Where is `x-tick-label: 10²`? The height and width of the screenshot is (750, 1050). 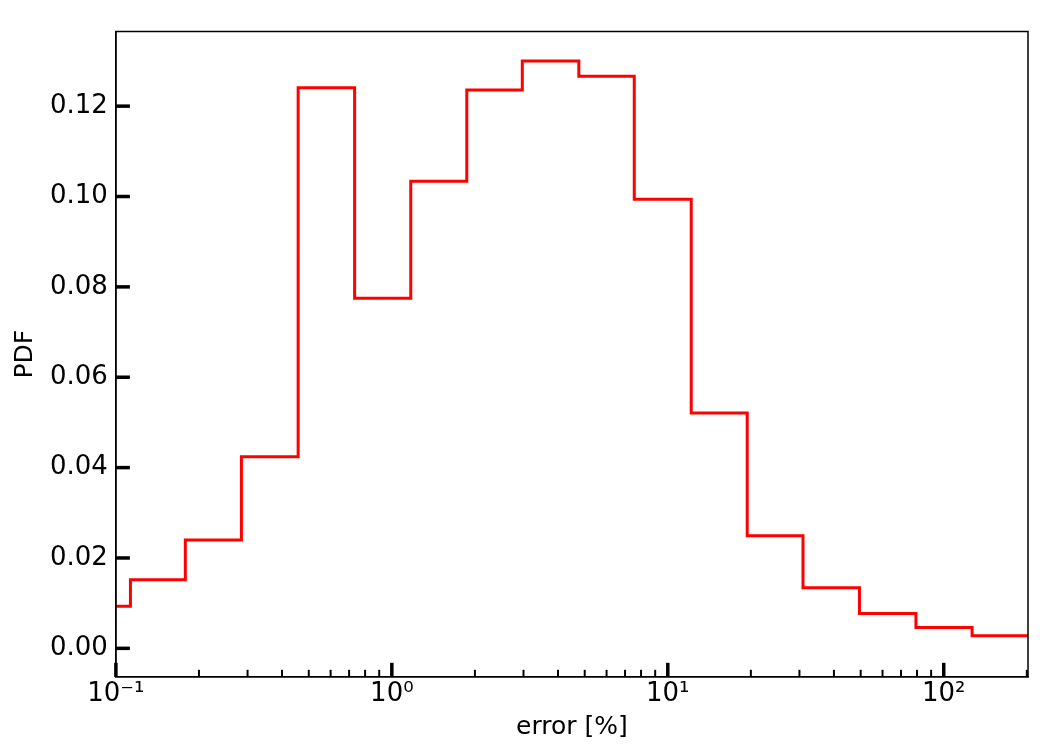
x-tick-label: 10² is located at coordinates (943, 692).